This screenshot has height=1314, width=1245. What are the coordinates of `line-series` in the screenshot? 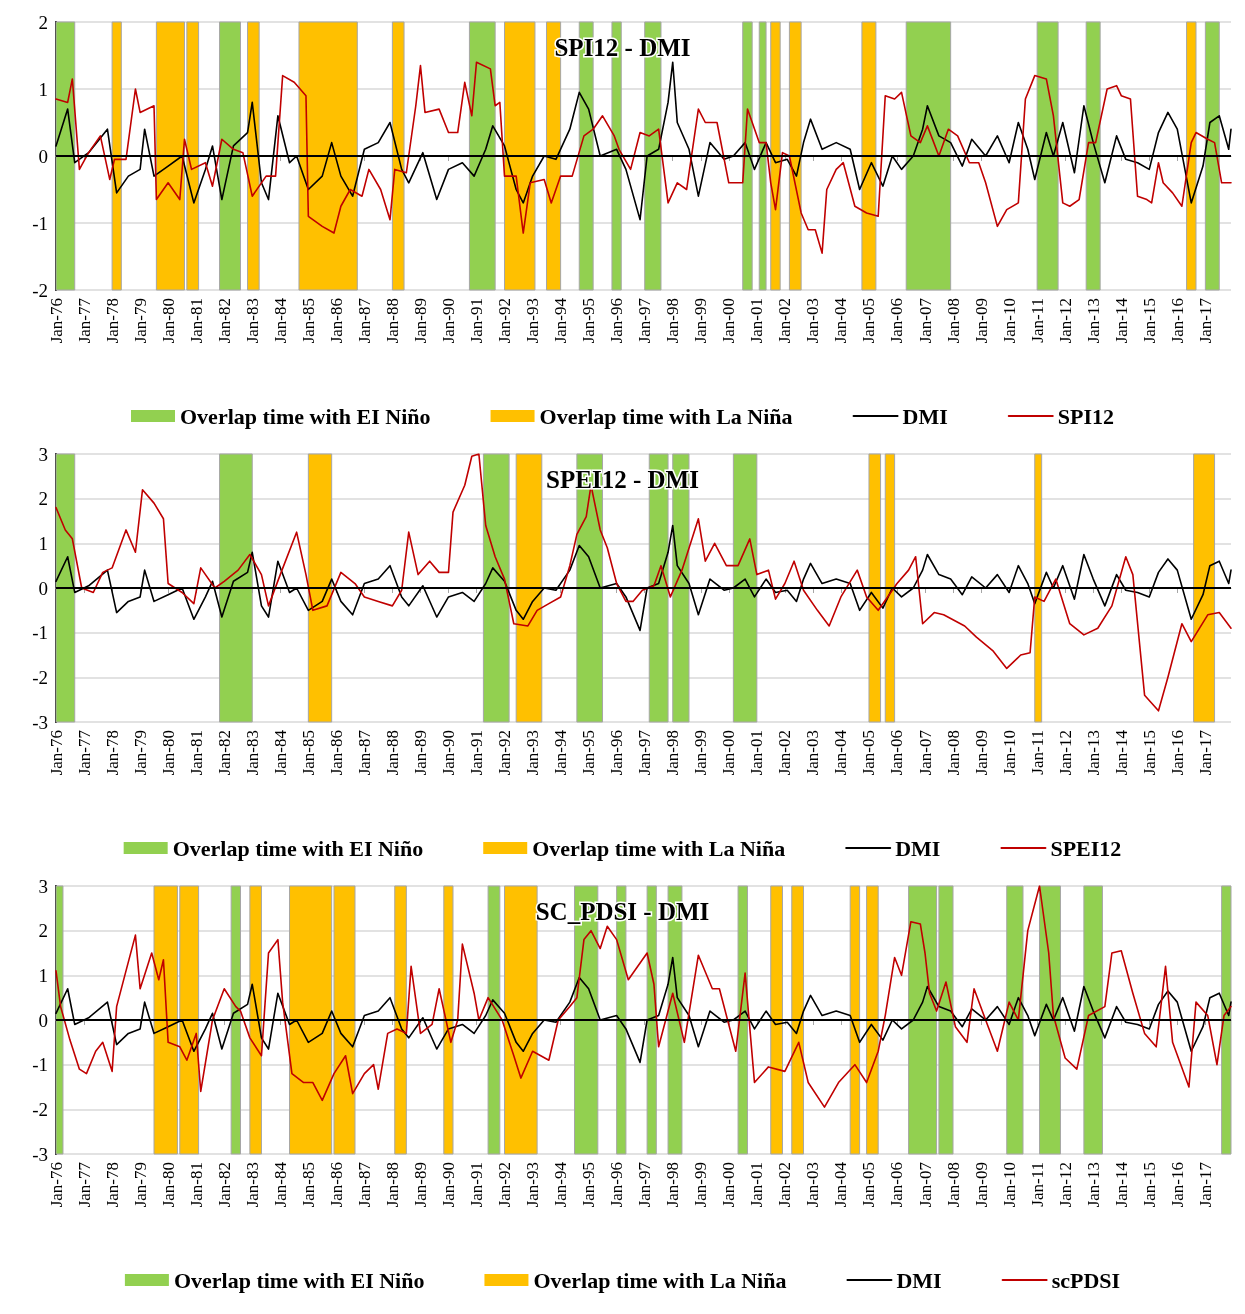 It's located at (643, 1010).